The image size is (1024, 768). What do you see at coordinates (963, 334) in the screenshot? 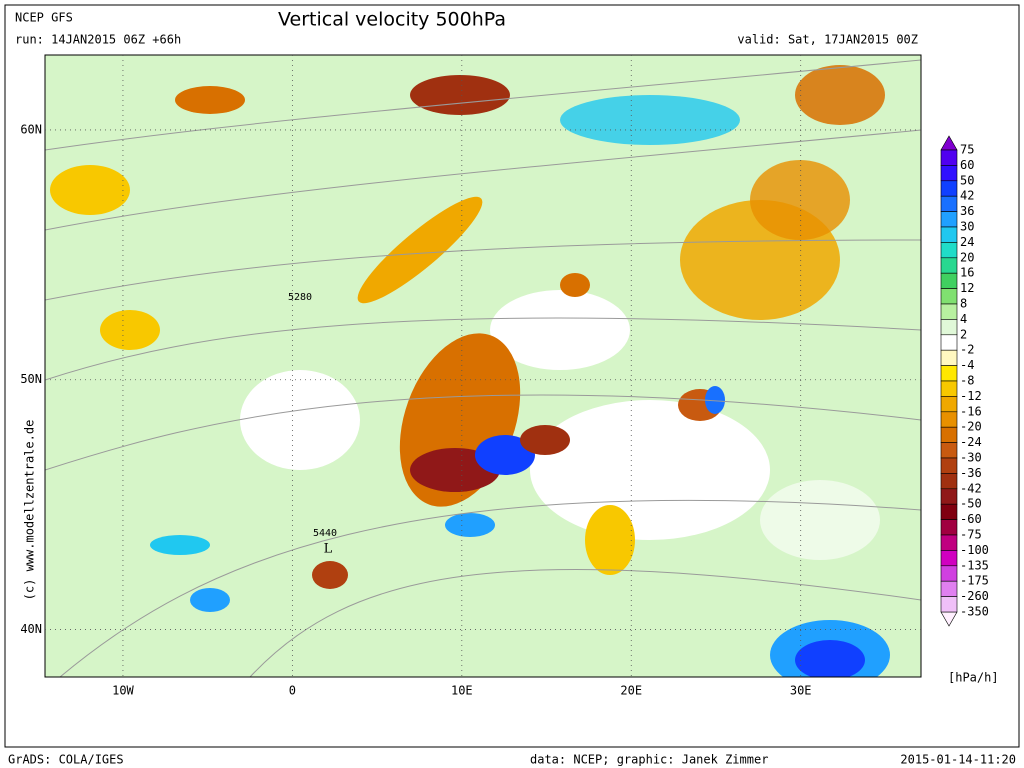
I see `colorbar-label: 2` at bounding box center [963, 334].